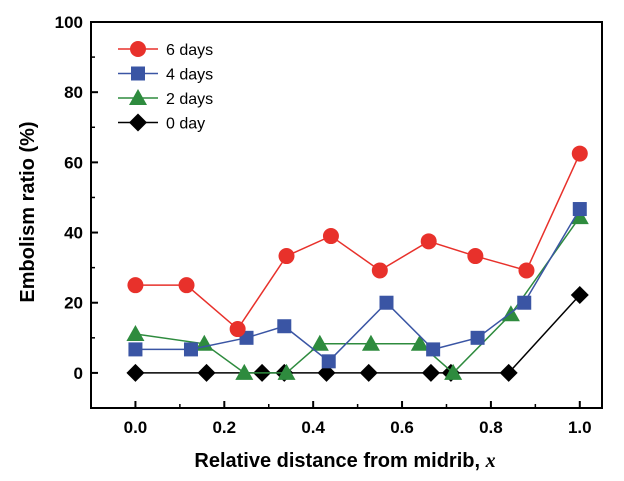 This screenshot has height=481, width=624. What do you see at coordinates (161, 123) in the screenshot?
I see `legend-entry: 0 day` at bounding box center [161, 123].